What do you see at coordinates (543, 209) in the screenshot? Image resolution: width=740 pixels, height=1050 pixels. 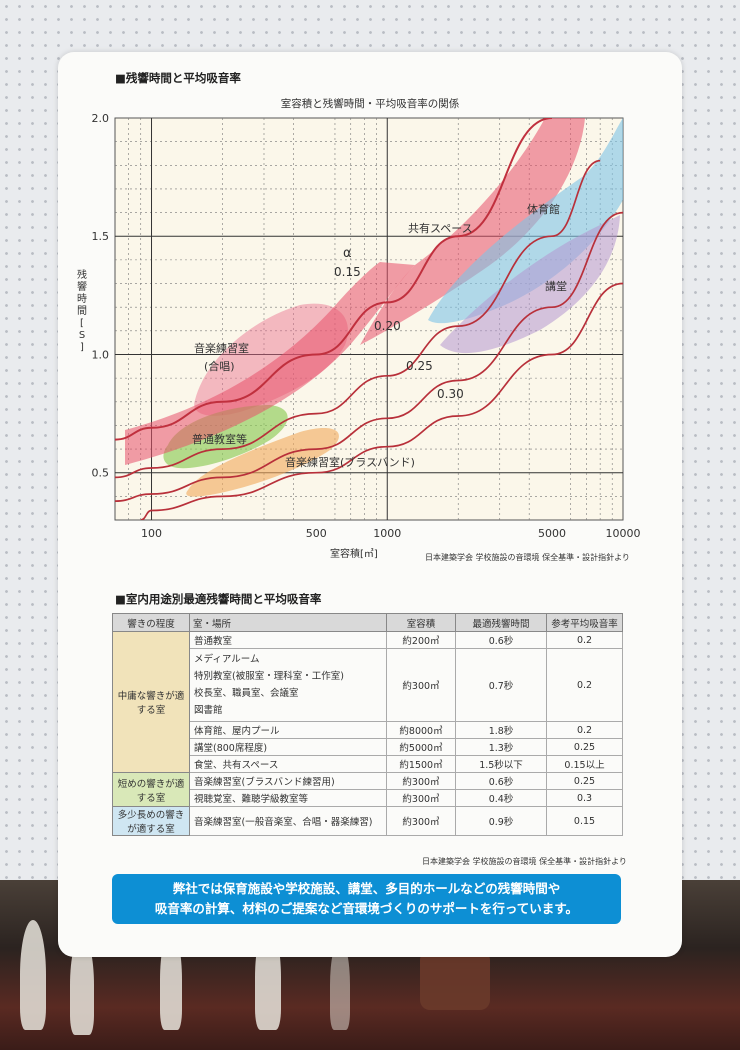 I see `region-label-gymnasium: 体育館` at bounding box center [543, 209].